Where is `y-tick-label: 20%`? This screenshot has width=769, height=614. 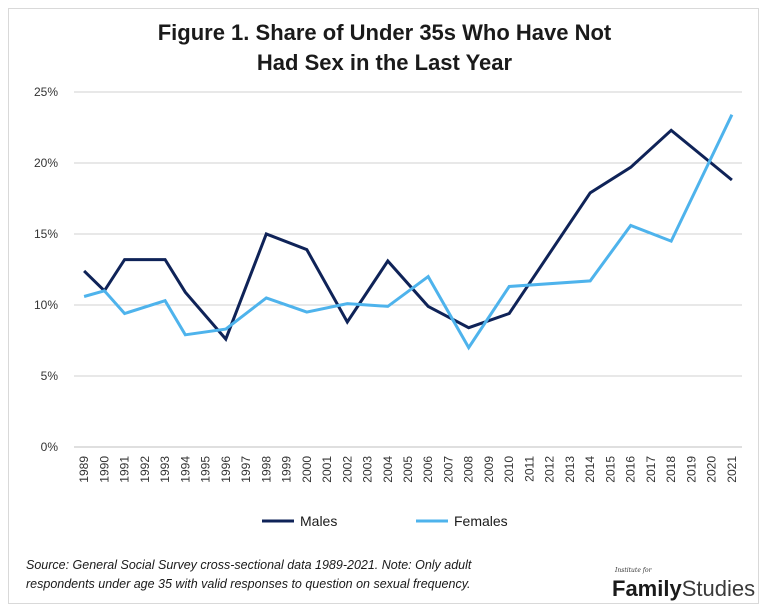 y-tick-label: 20% is located at coordinates (46, 163).